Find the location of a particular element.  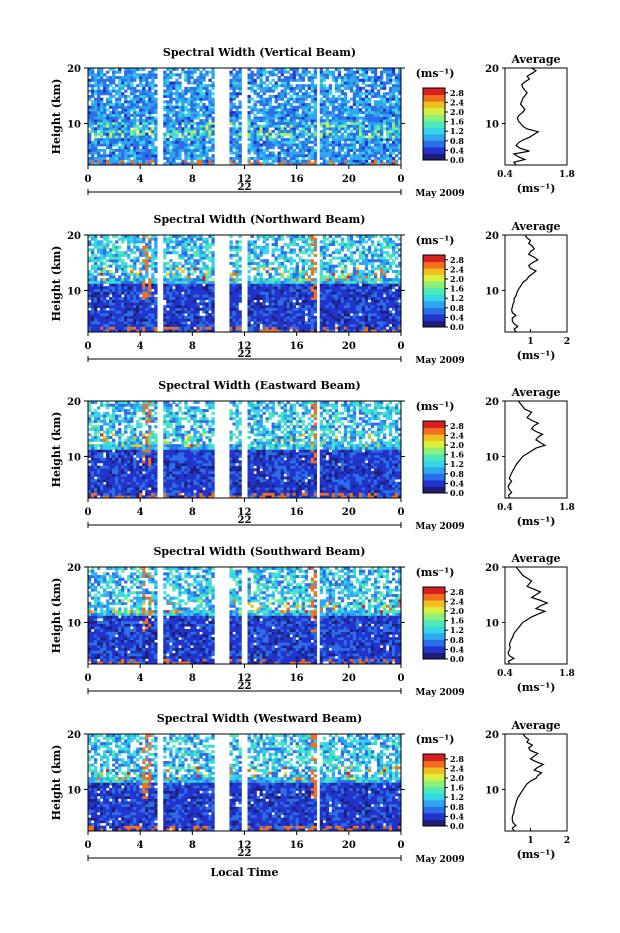

colorbar-tick-label: 0.0 is located at coordinates (457, 160).